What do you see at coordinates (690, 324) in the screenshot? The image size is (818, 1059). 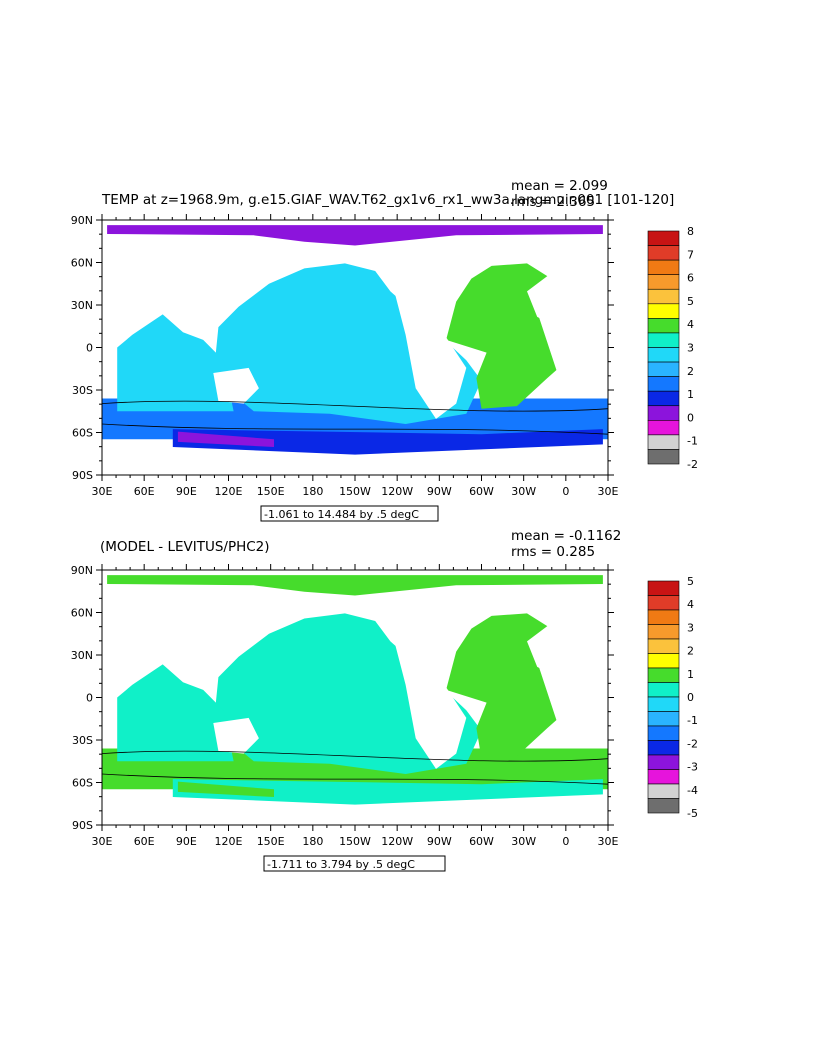 I see `colorbar-label: 4` at bounding box center [690, 324].